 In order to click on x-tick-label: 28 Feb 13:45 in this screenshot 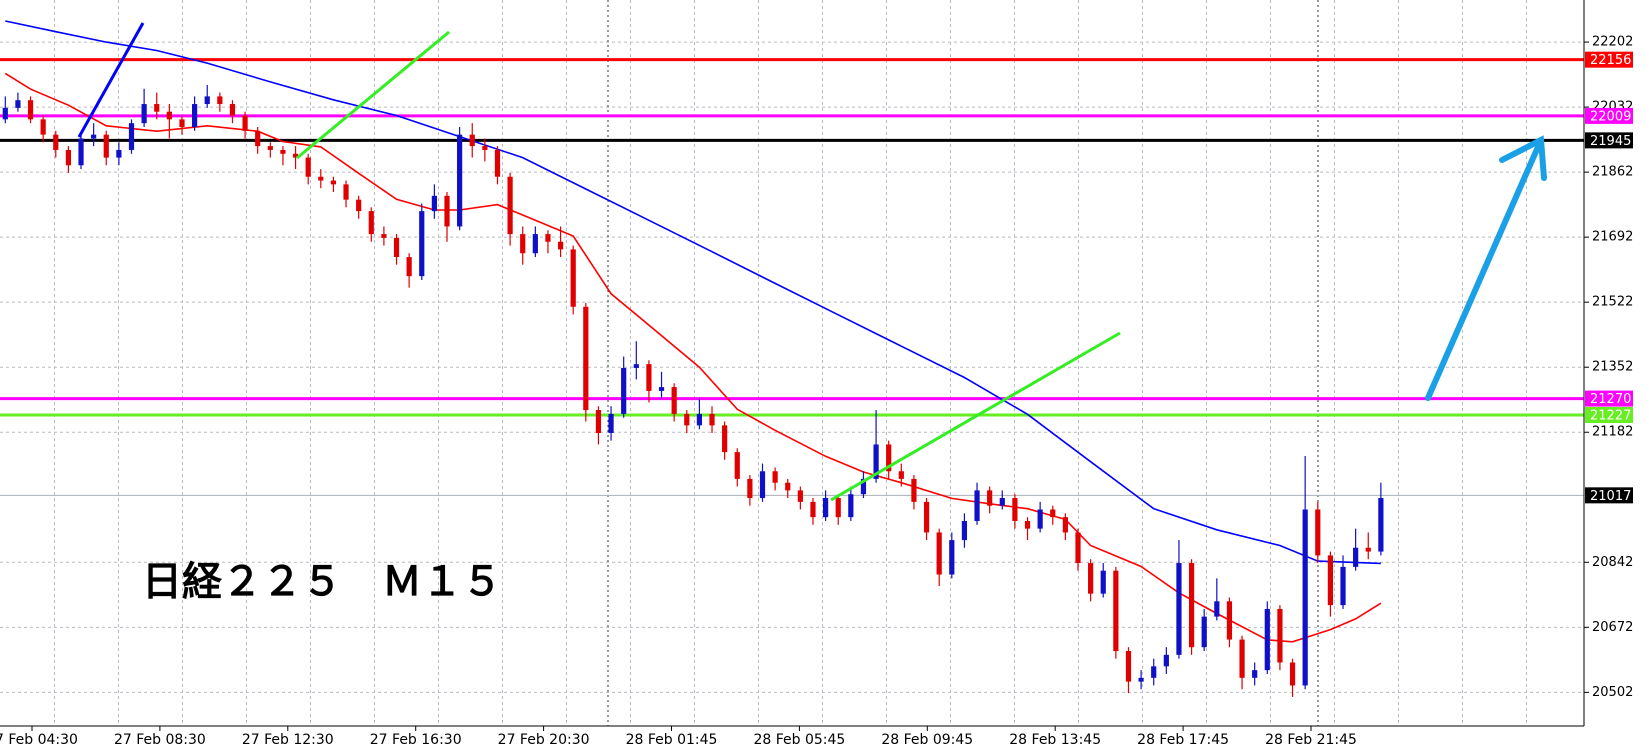, I will do `click(1055, 740)`.